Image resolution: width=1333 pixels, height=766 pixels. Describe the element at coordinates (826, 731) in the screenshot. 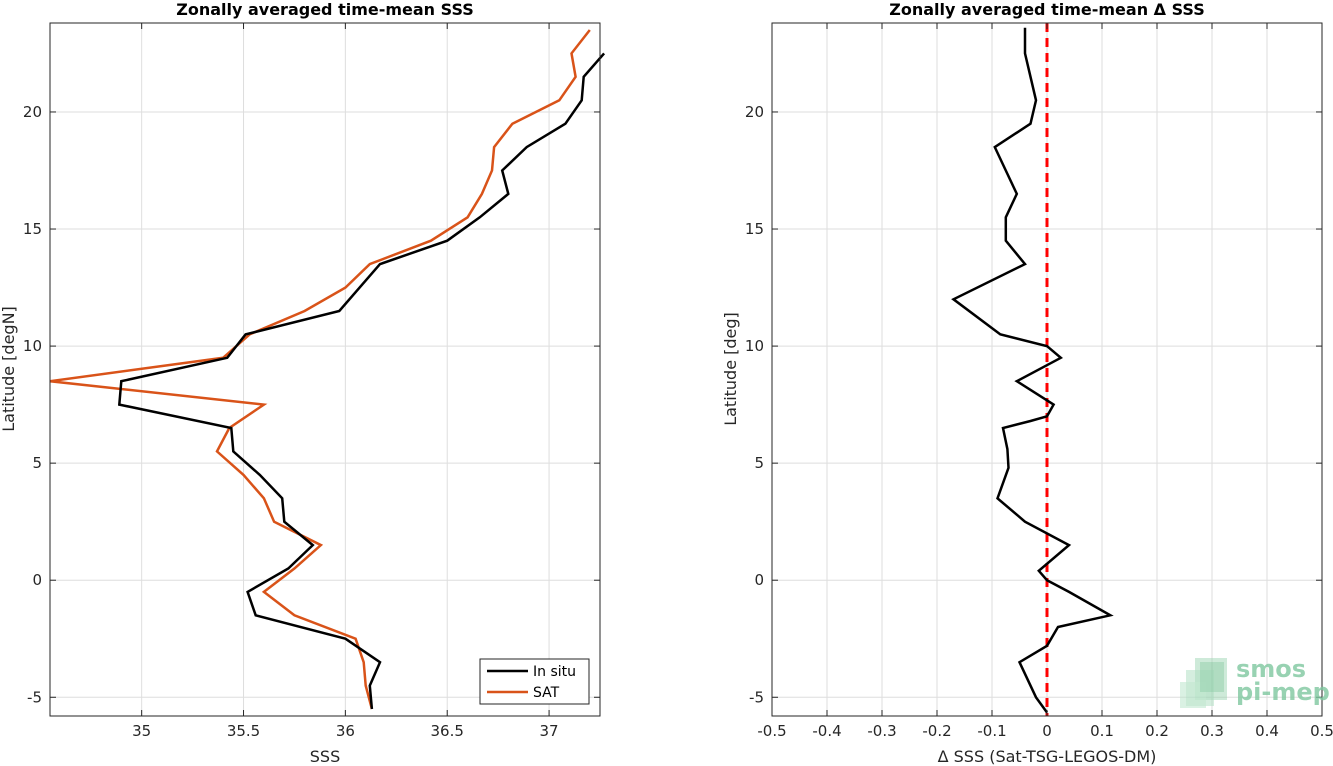

I see `x-tick-label: -0.4` at that location.